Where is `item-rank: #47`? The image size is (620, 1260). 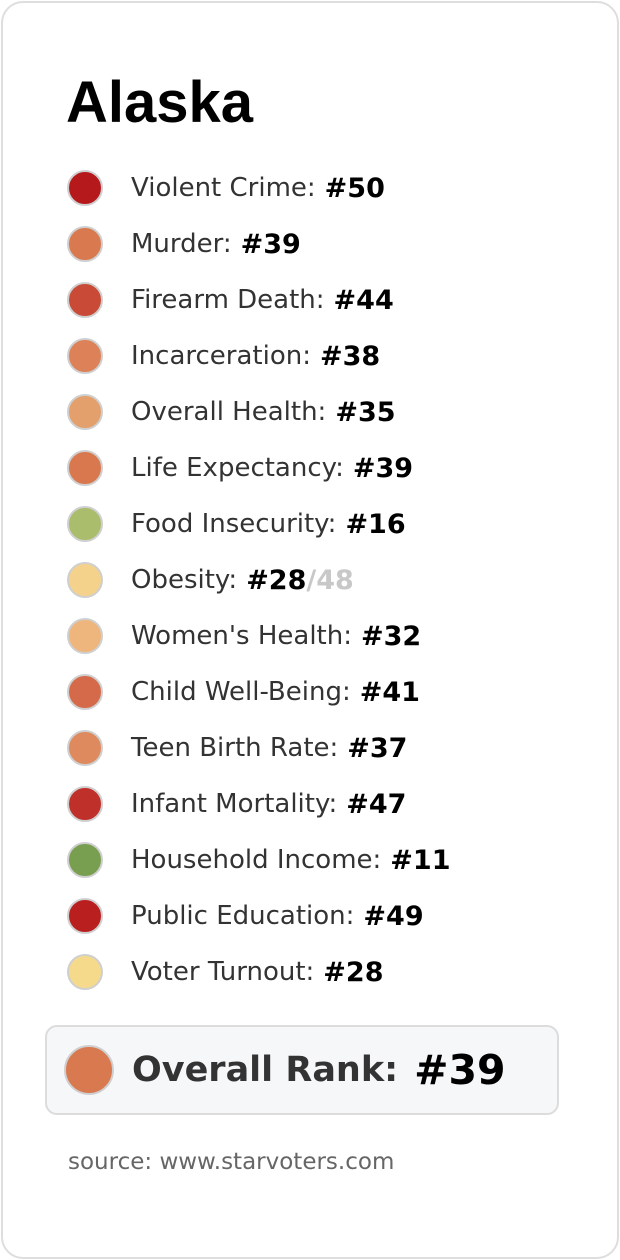
item-rank: #47 is located at coordinates (376, 804).